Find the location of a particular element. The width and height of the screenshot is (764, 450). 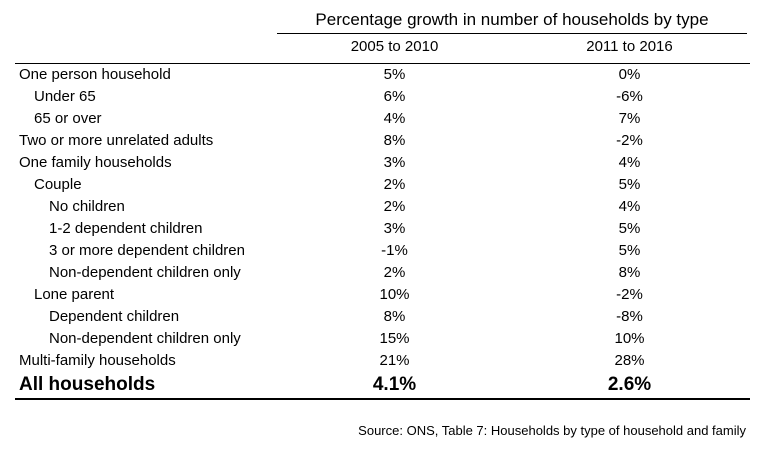

row-value-2011-2016: 10% is located at coordinates (629, 338).